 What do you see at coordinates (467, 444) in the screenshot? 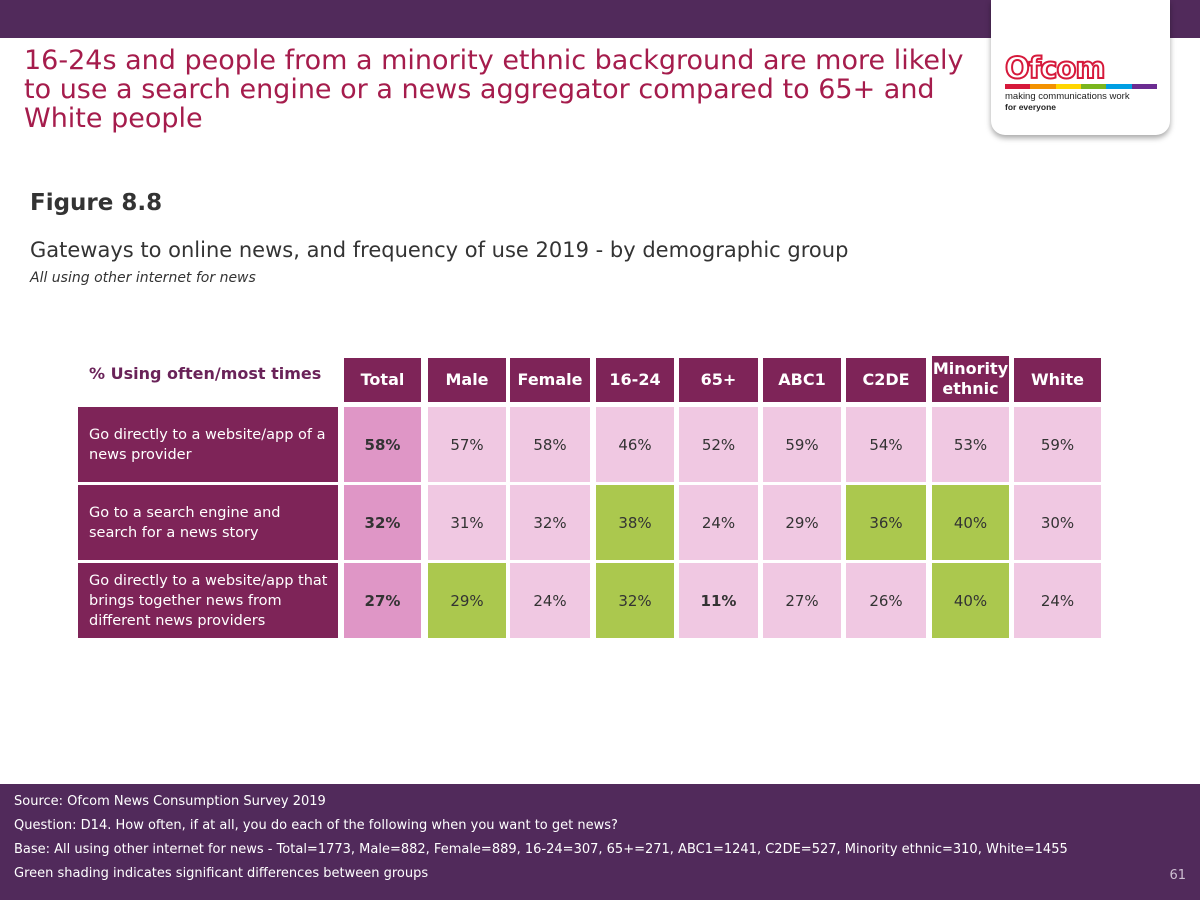
I see `table-cell: 57%` at bounding box center [467, 444].